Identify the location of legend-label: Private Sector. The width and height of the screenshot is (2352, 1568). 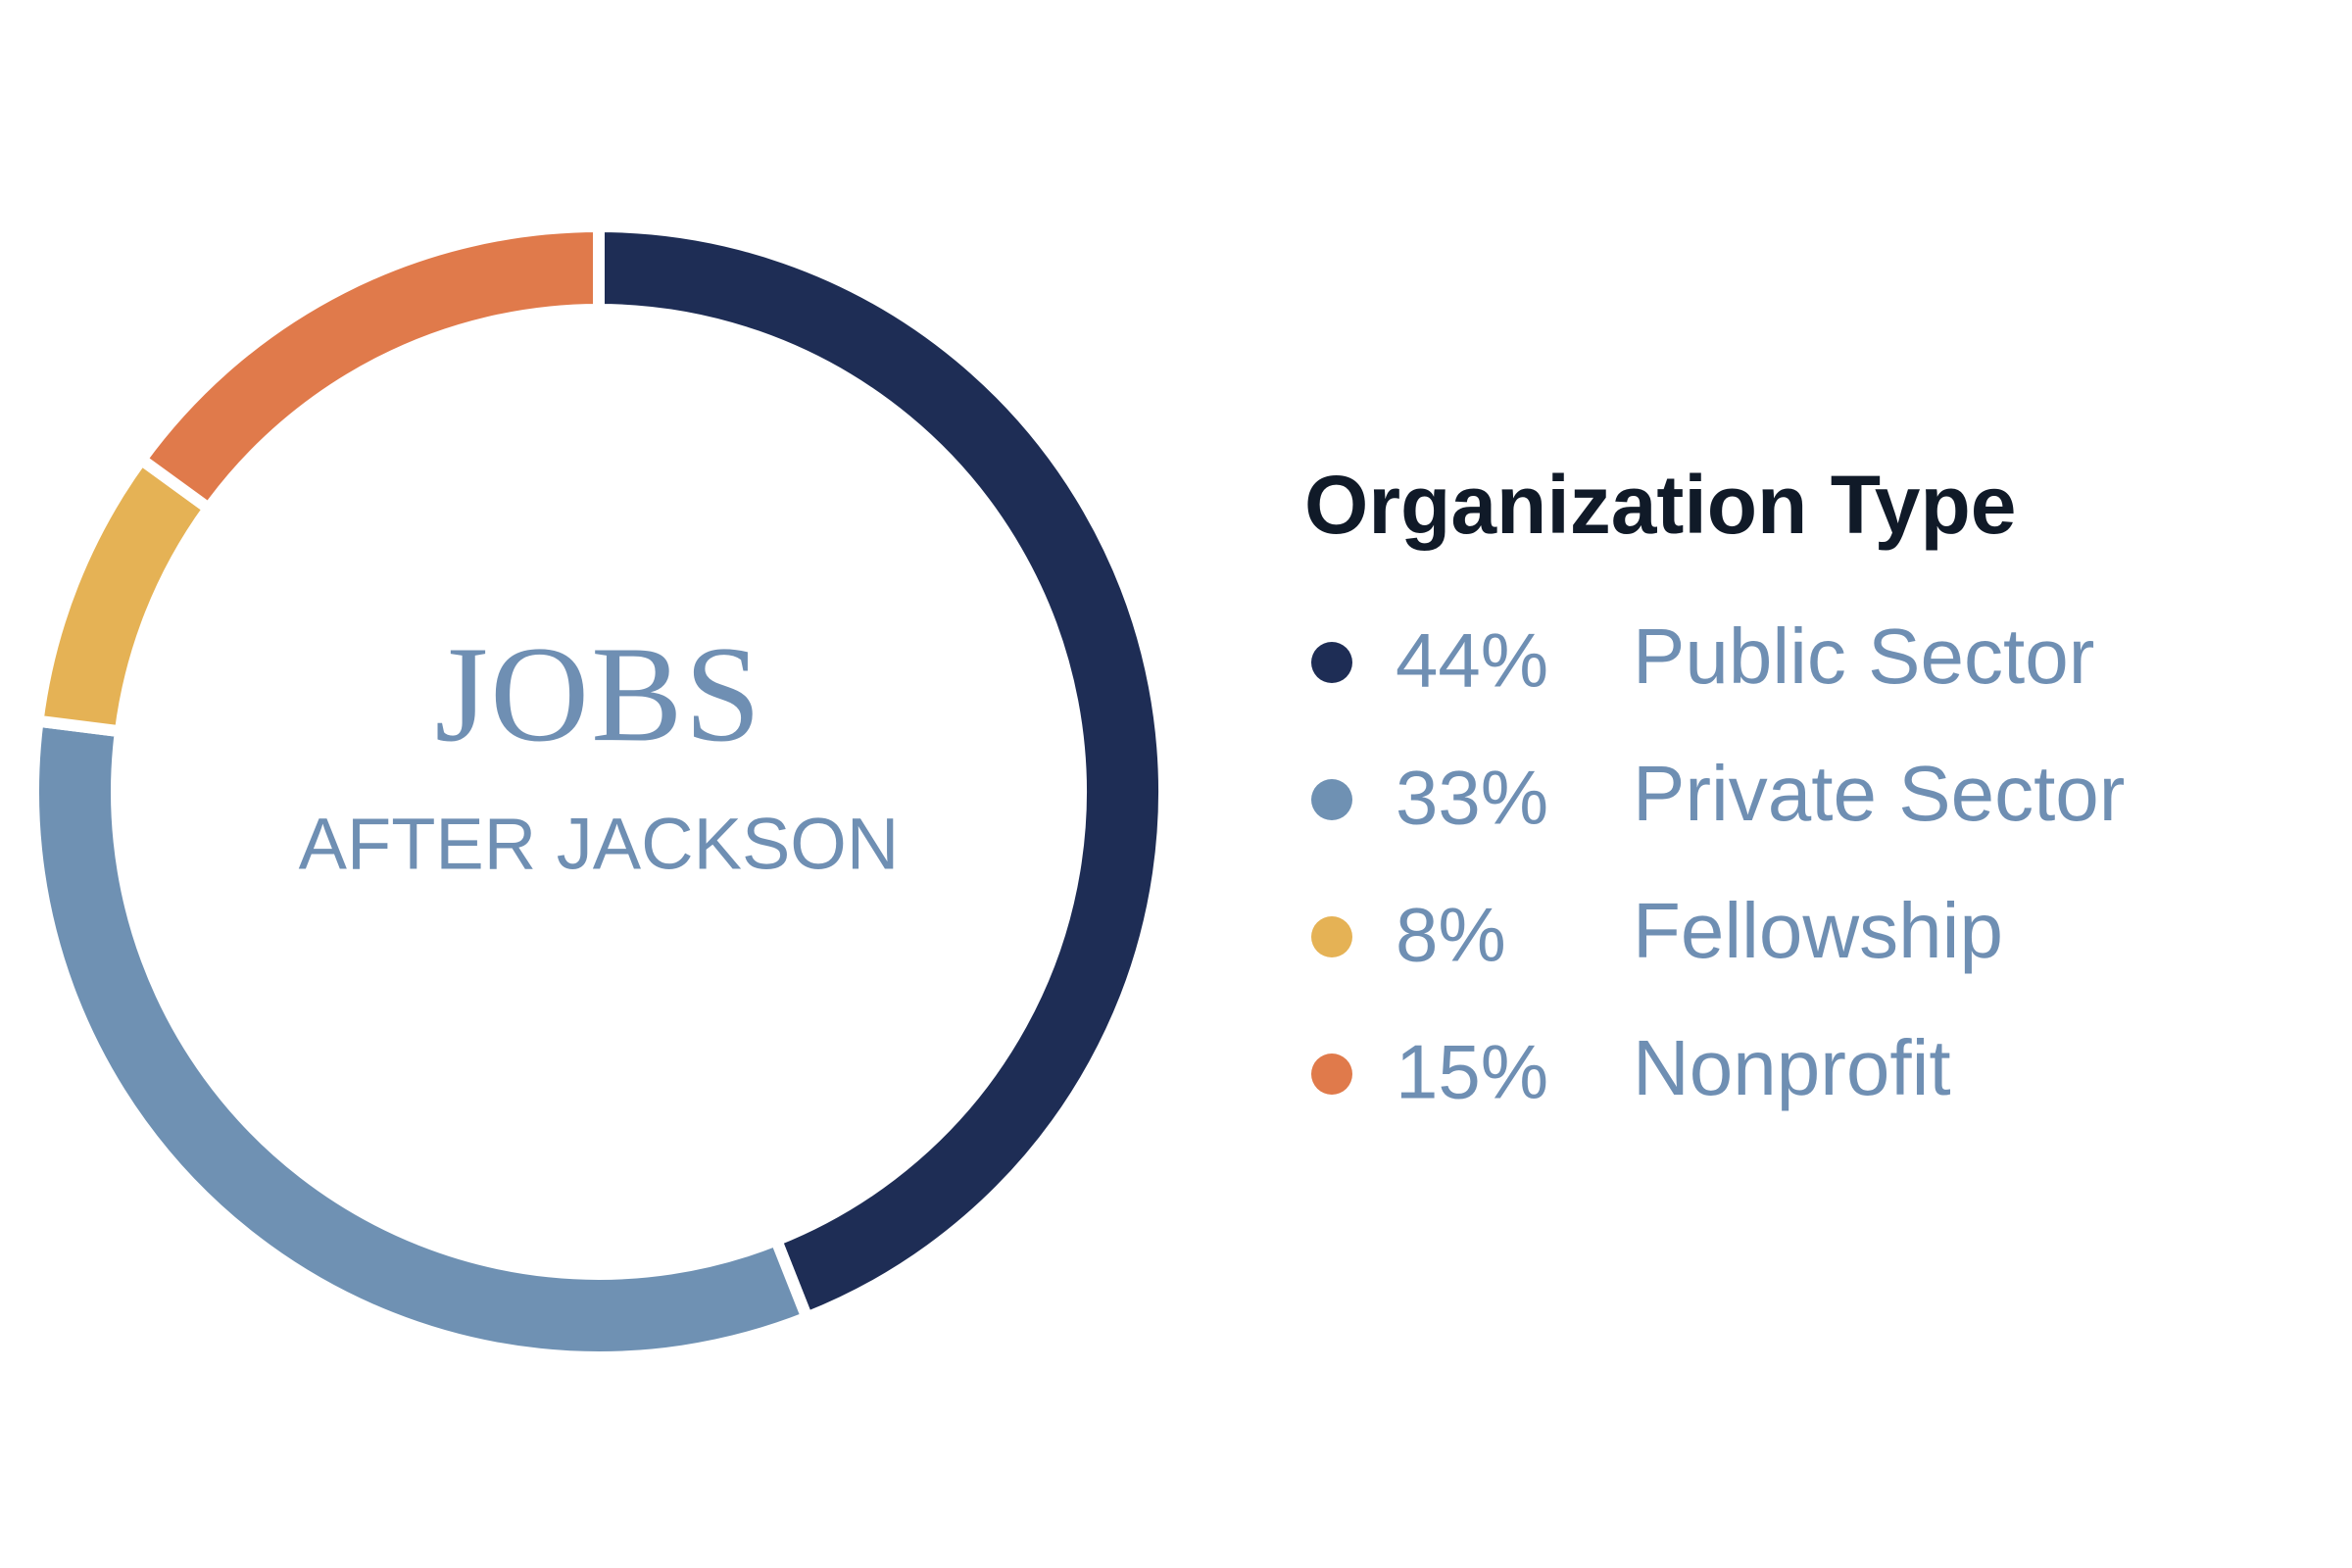
(1879, 793).